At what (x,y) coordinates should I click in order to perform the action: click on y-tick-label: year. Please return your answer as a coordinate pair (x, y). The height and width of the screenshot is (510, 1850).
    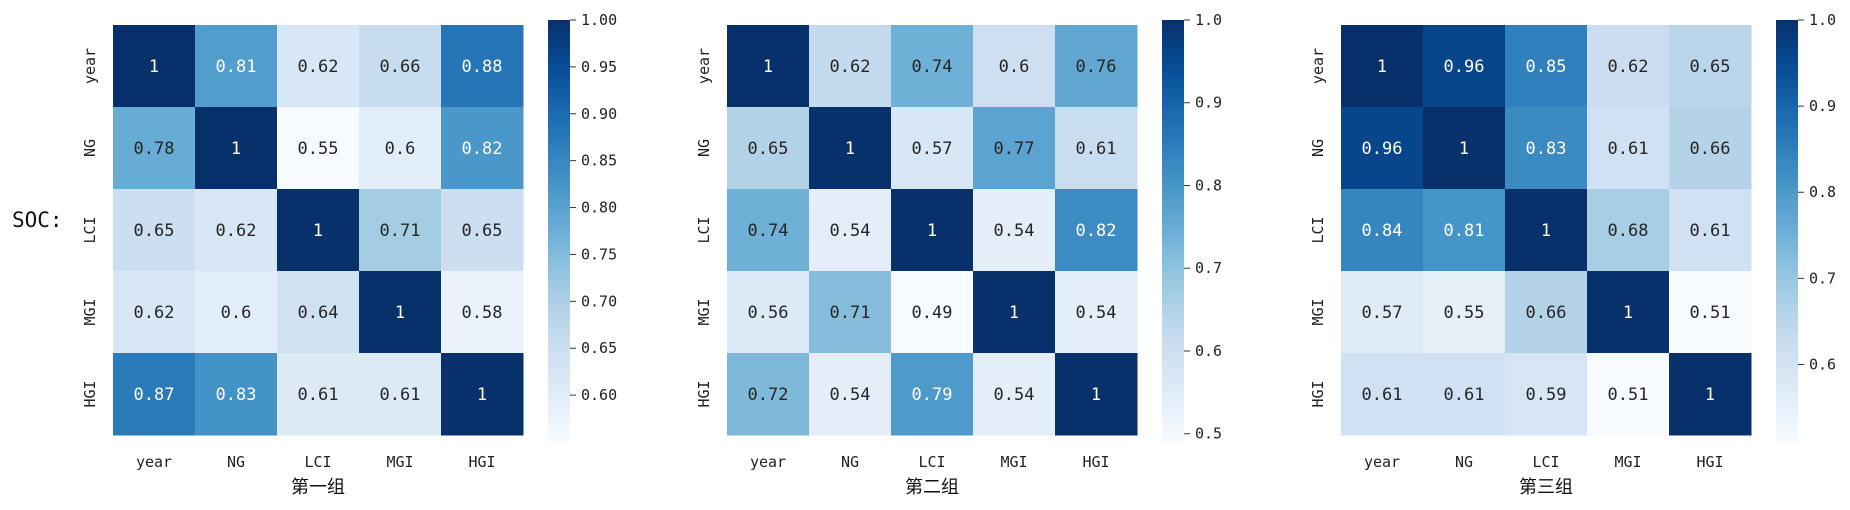
    Looking at the image, I should click on (90, 66).